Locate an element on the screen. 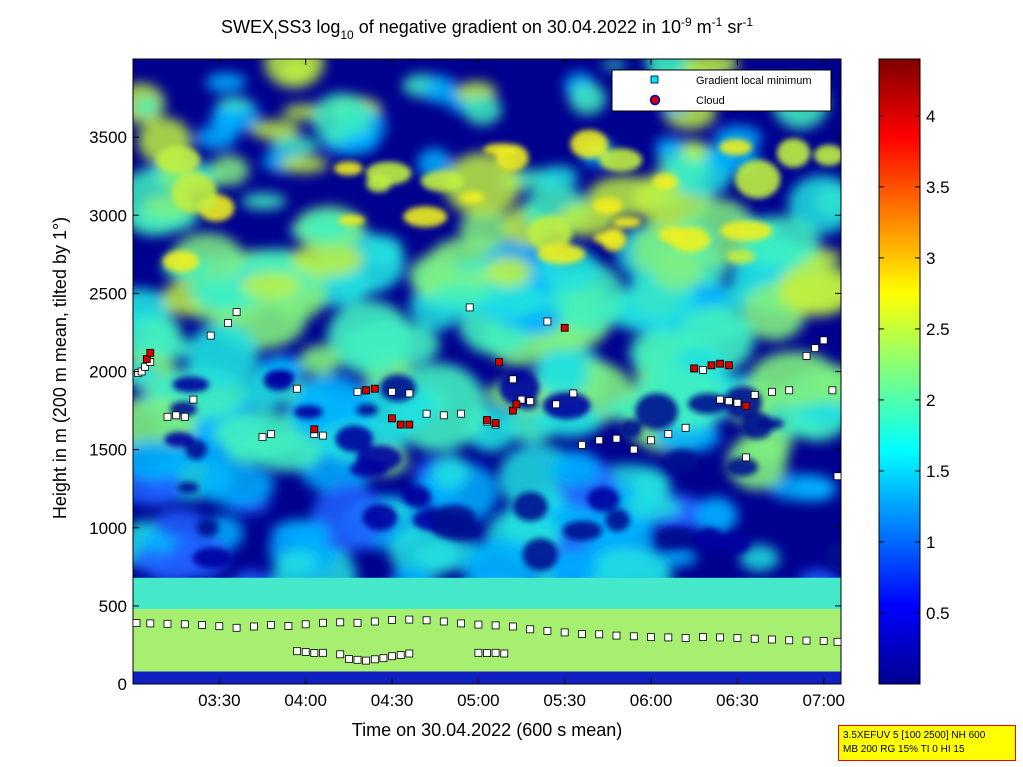 The height and width of the screenshot is (767, 1023). x-tick-label: 06:30 is located at coordinates (737, 700).